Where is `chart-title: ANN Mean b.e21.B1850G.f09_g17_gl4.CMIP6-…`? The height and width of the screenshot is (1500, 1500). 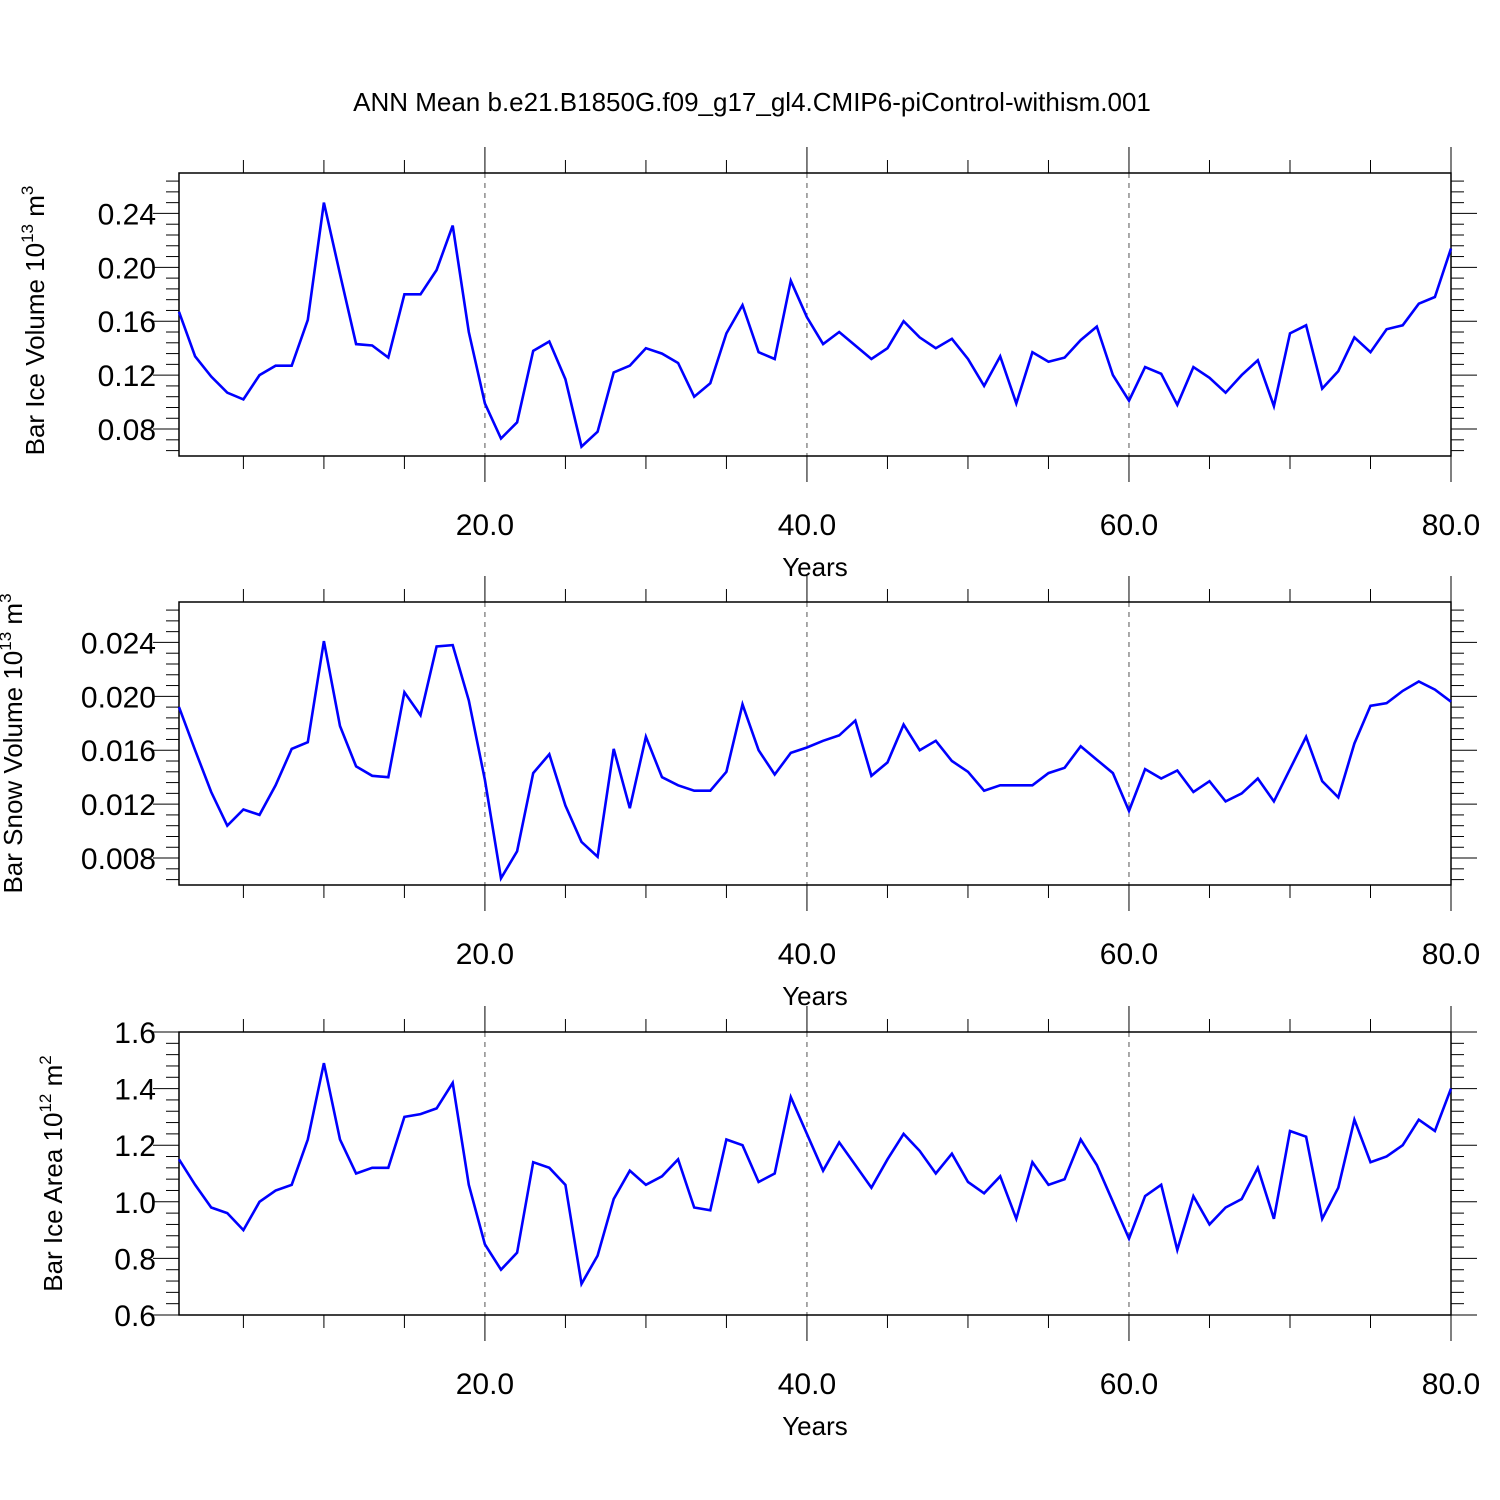 chart-title: ANN Mean b.e21.B1850G.f09_g17_gl4.CMIP6-… is located at coordinates (752, 102).